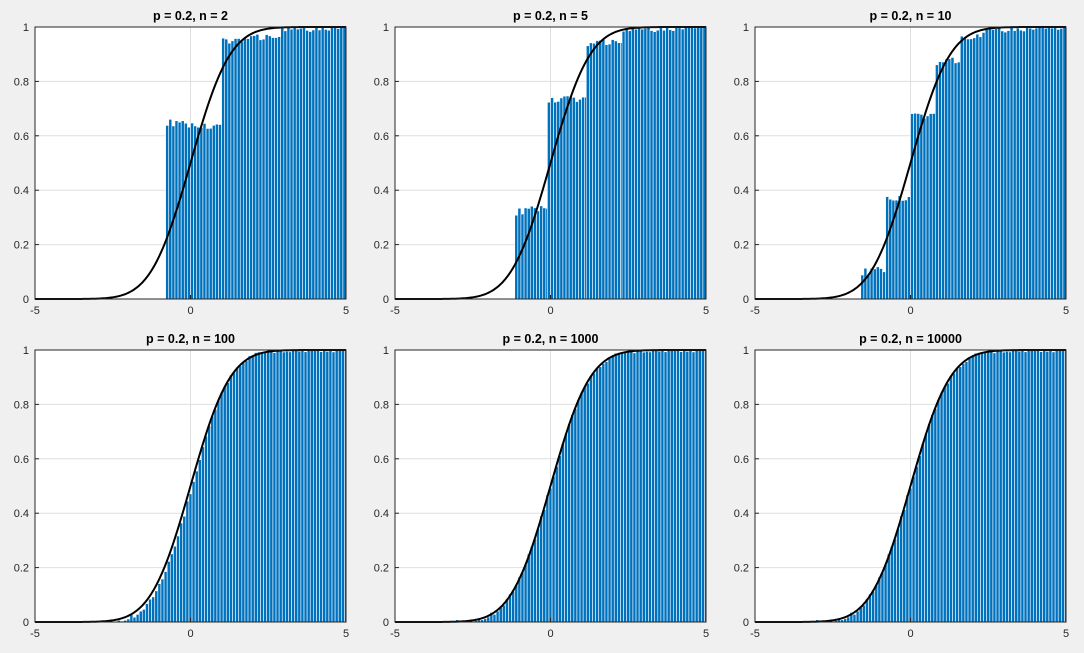 Image resolution: width=1084 pixels, height=653 pixels. What do you see at coordinates (550, 634) in the screenshot?
I see `x-tick-label: 0` at bounding box center [550, 634].